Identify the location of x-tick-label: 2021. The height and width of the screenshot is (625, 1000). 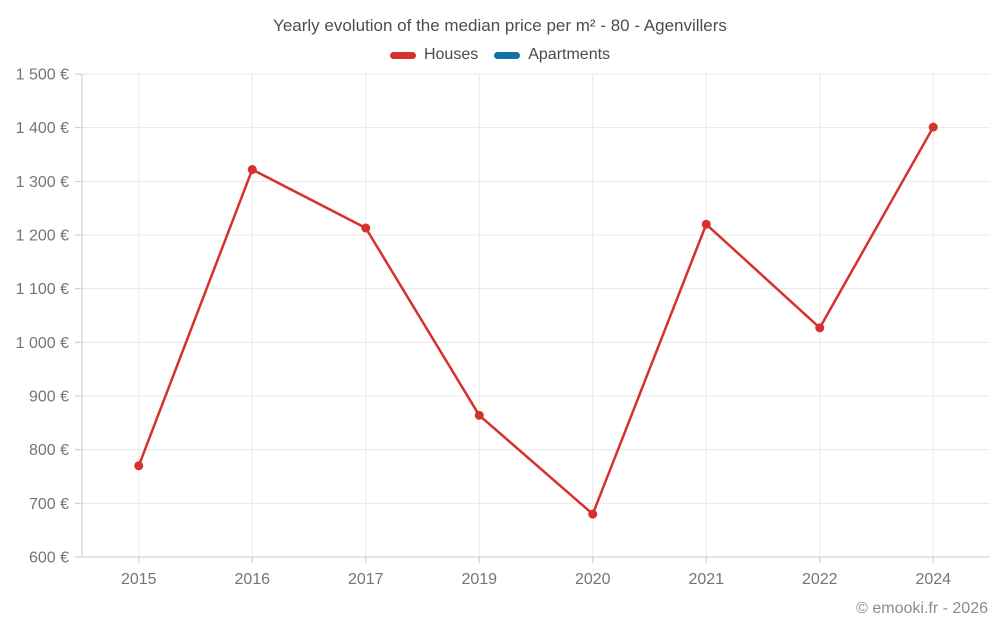
(706, 579).